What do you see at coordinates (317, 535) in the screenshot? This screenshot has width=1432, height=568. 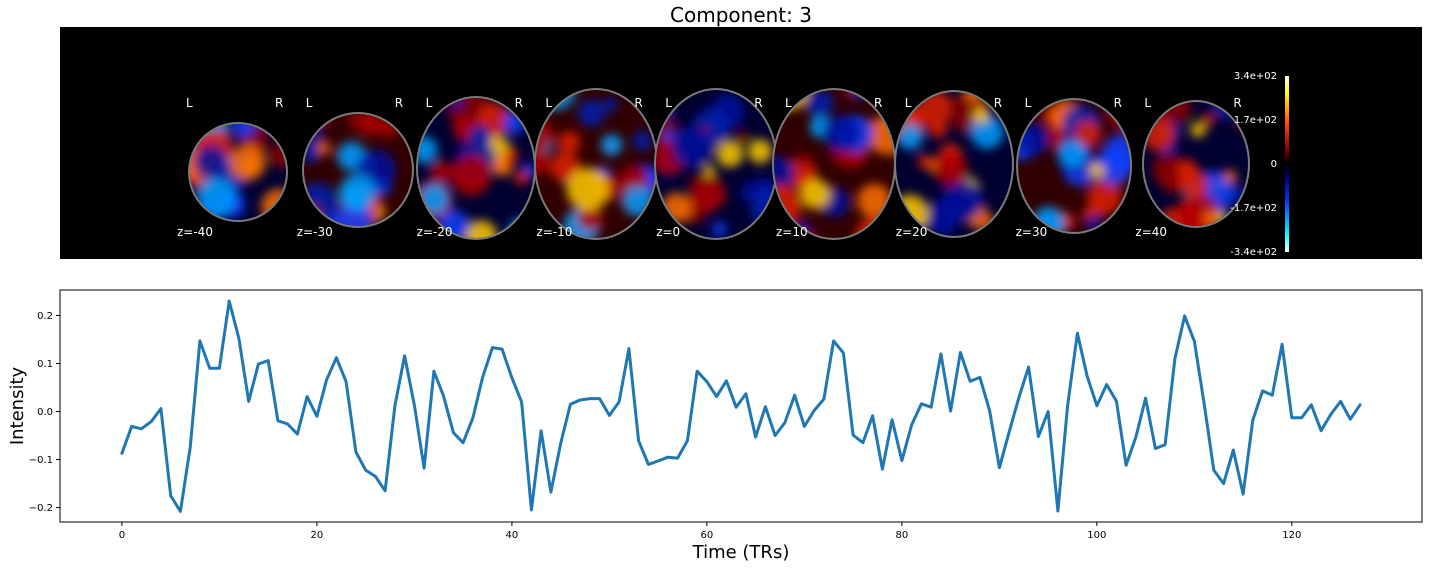 I see `x-tick-label: 20` at bounding box center [317, 535].